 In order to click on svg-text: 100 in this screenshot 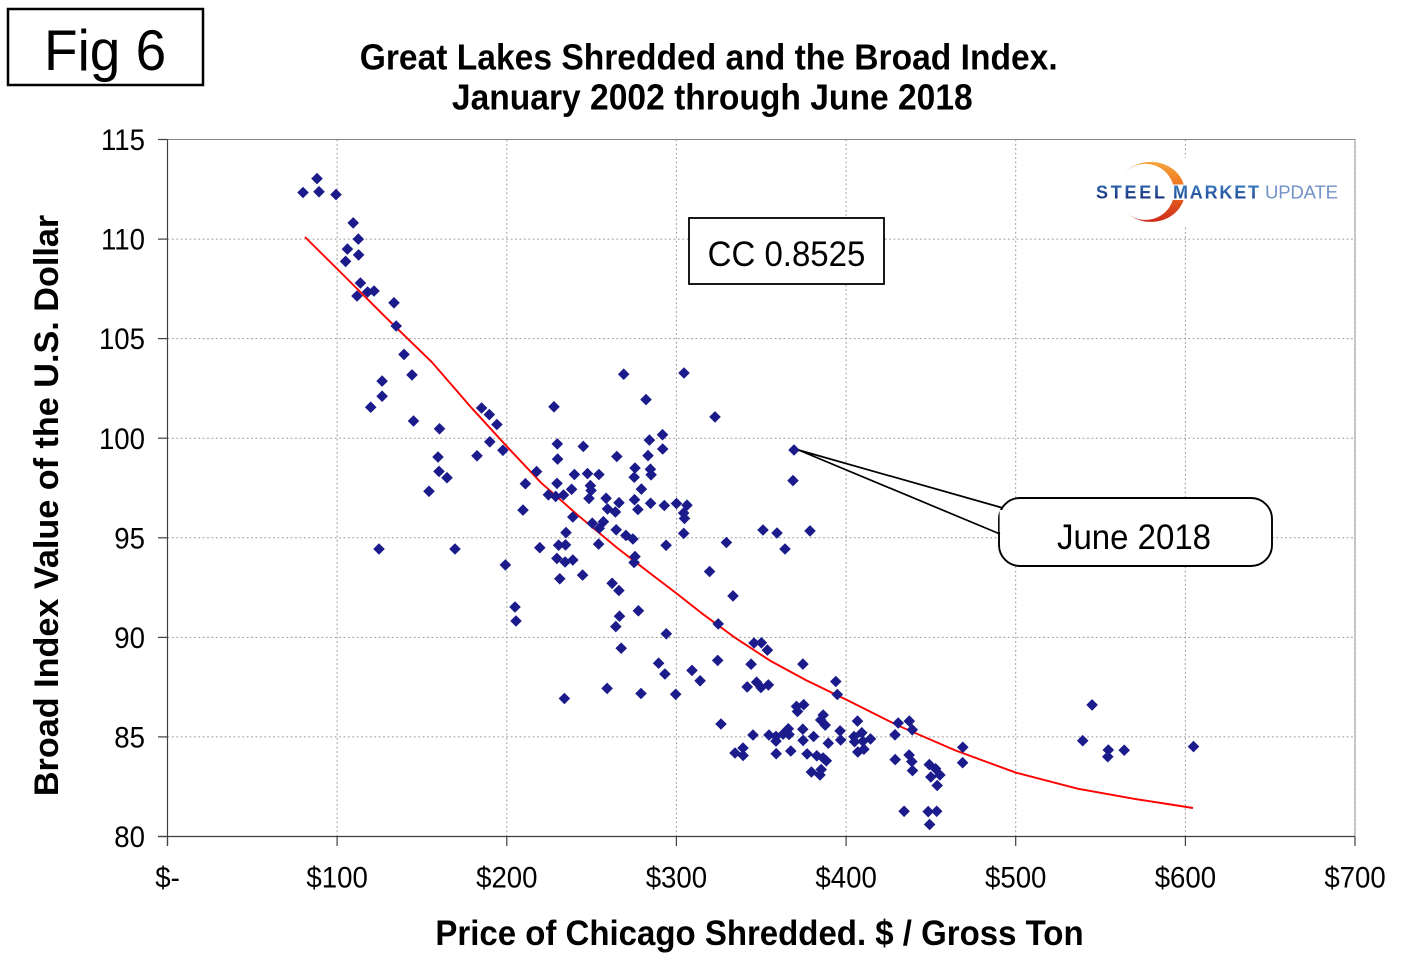, I will do `click(122, 439)`.